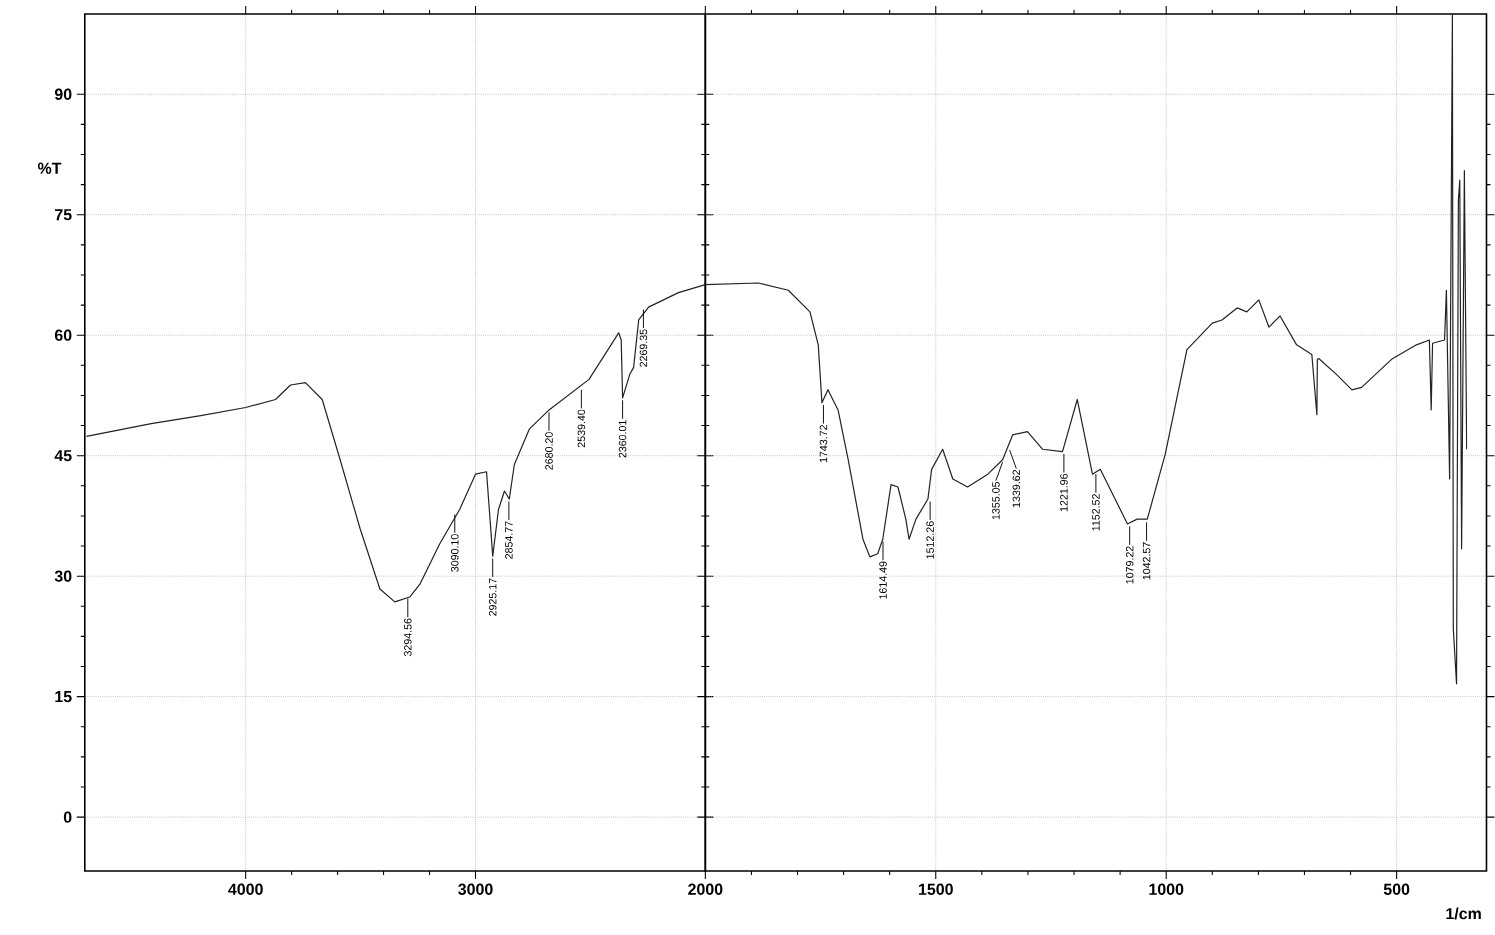 The image size is (1495, 935). What do you see at coordinates (581, 428) in the screenshot?
I see `annotation: 2539.40` at bounding box center [581, 428].